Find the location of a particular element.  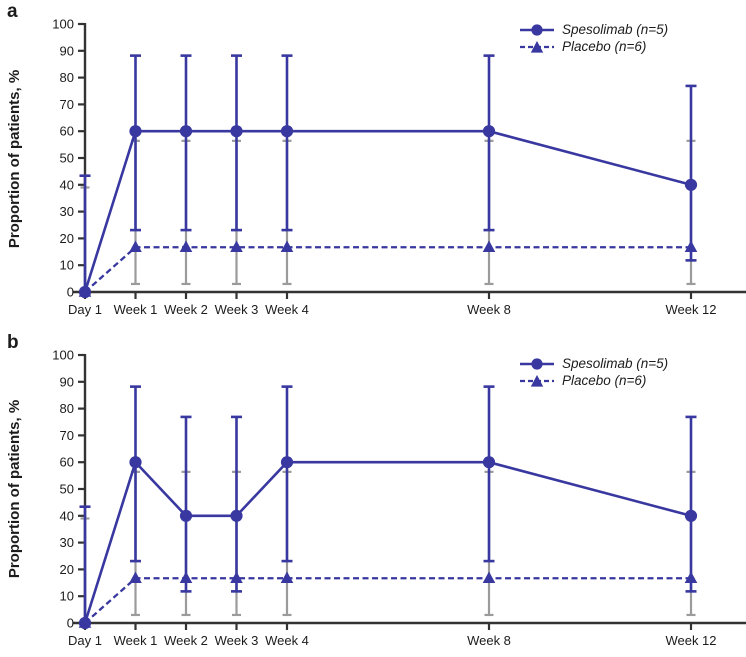

panel-a-legend: Spesolimab (n=5) Placebo (n=6) is located at coordinates (593, 38).